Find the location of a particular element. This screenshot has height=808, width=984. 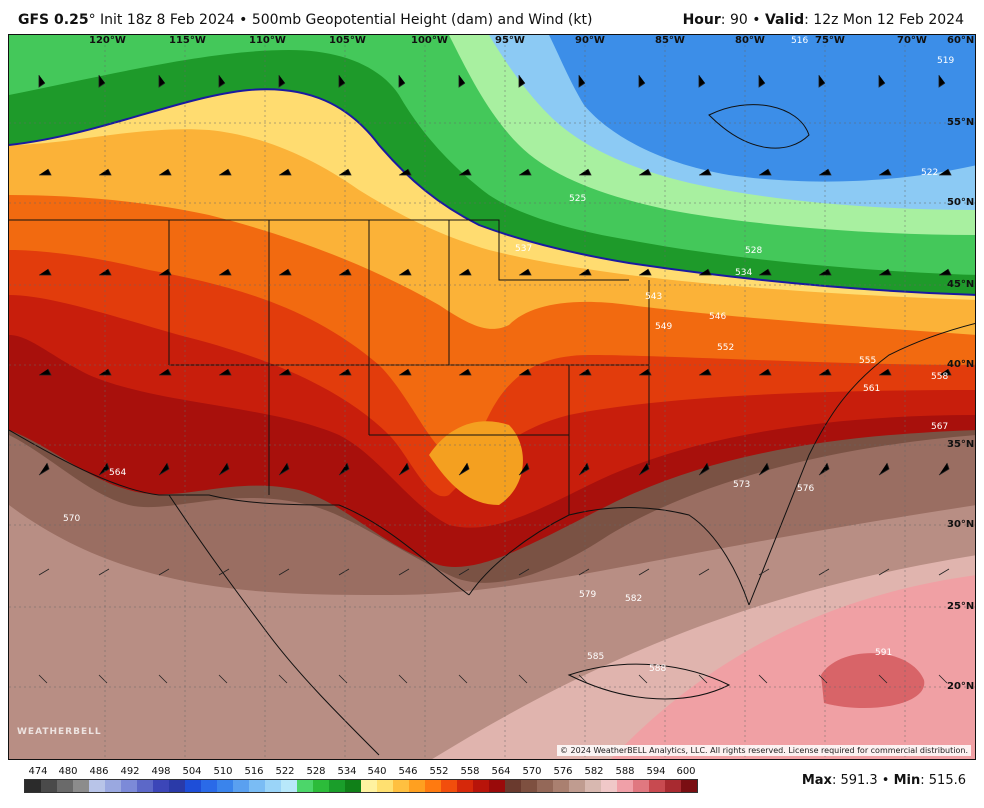

valid-value: 12z Mon 12 Feb 2024 is located at coordinates (888, 20).